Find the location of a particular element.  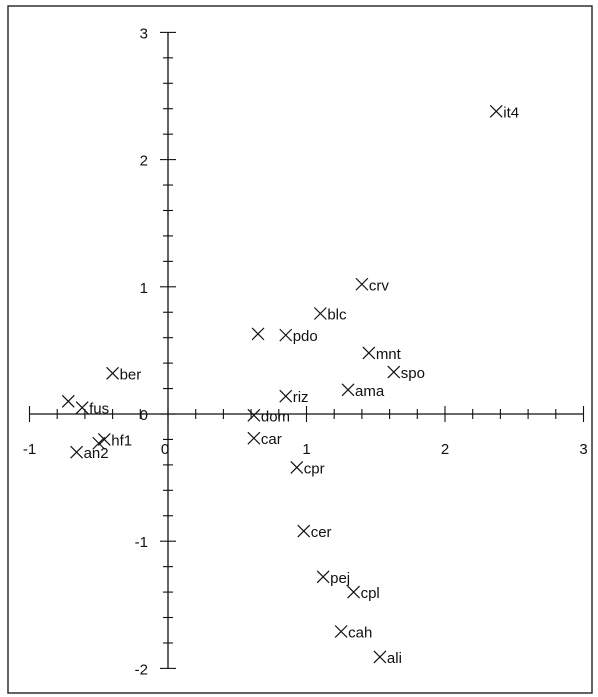

data-point: ali is located at coordinates (387, 658).